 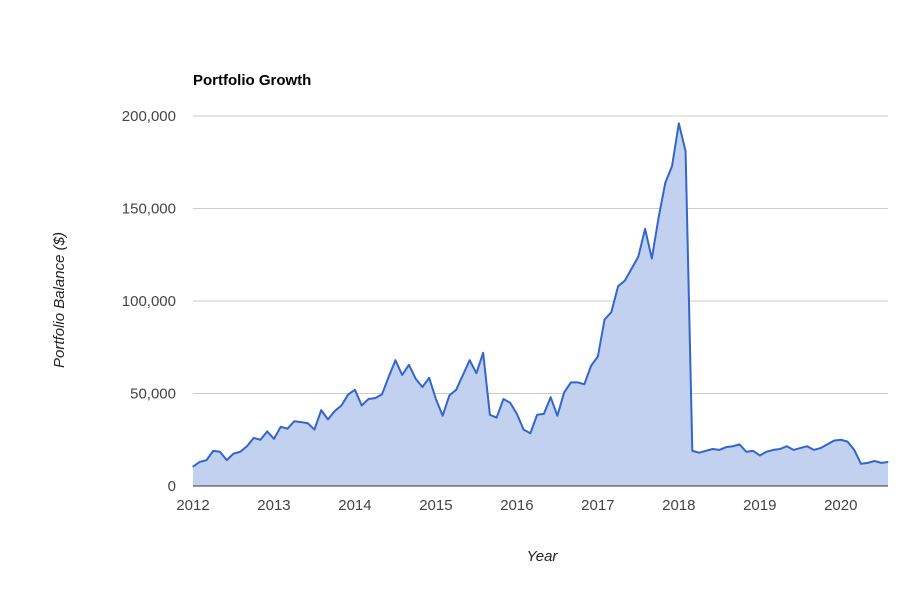 I want to click on y-tick-label: 100,000, so click(x=149, y=301).